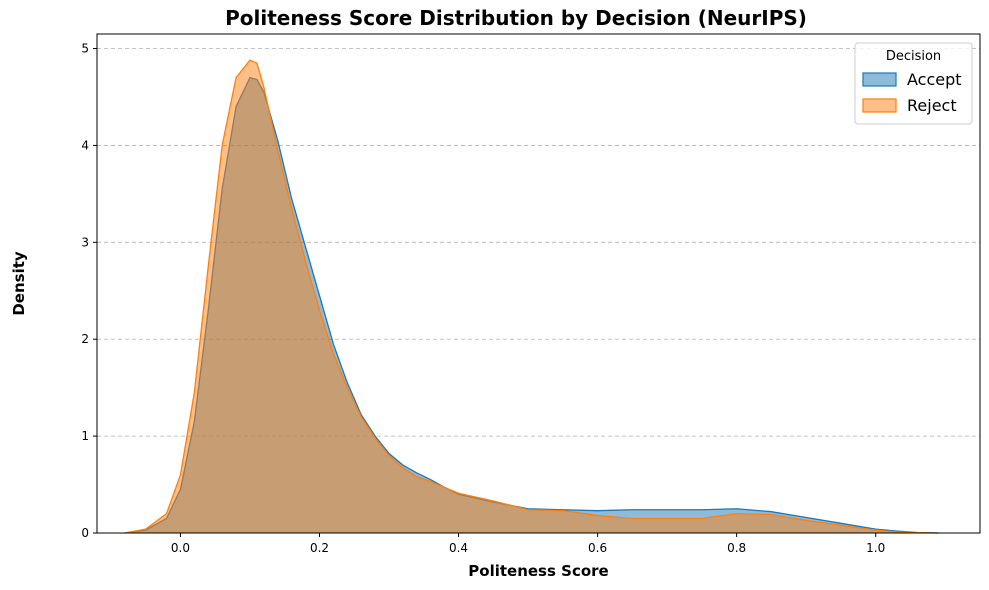 This screenshot has height=590, width=989. What do you see at coordinates (932, 105) in the screenshot?
I see `legend-label-reject: Reject` at bounding box center [932, 105].